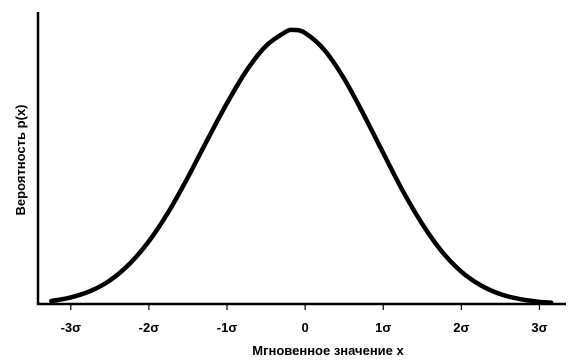 Image resolution: width=581 pixels, height=360 pixels. What do you see at coordinates (328, 350) in the screenshot?
I see `x-axis-title: Мгновенное значение x` at bounding box center [328, 350].